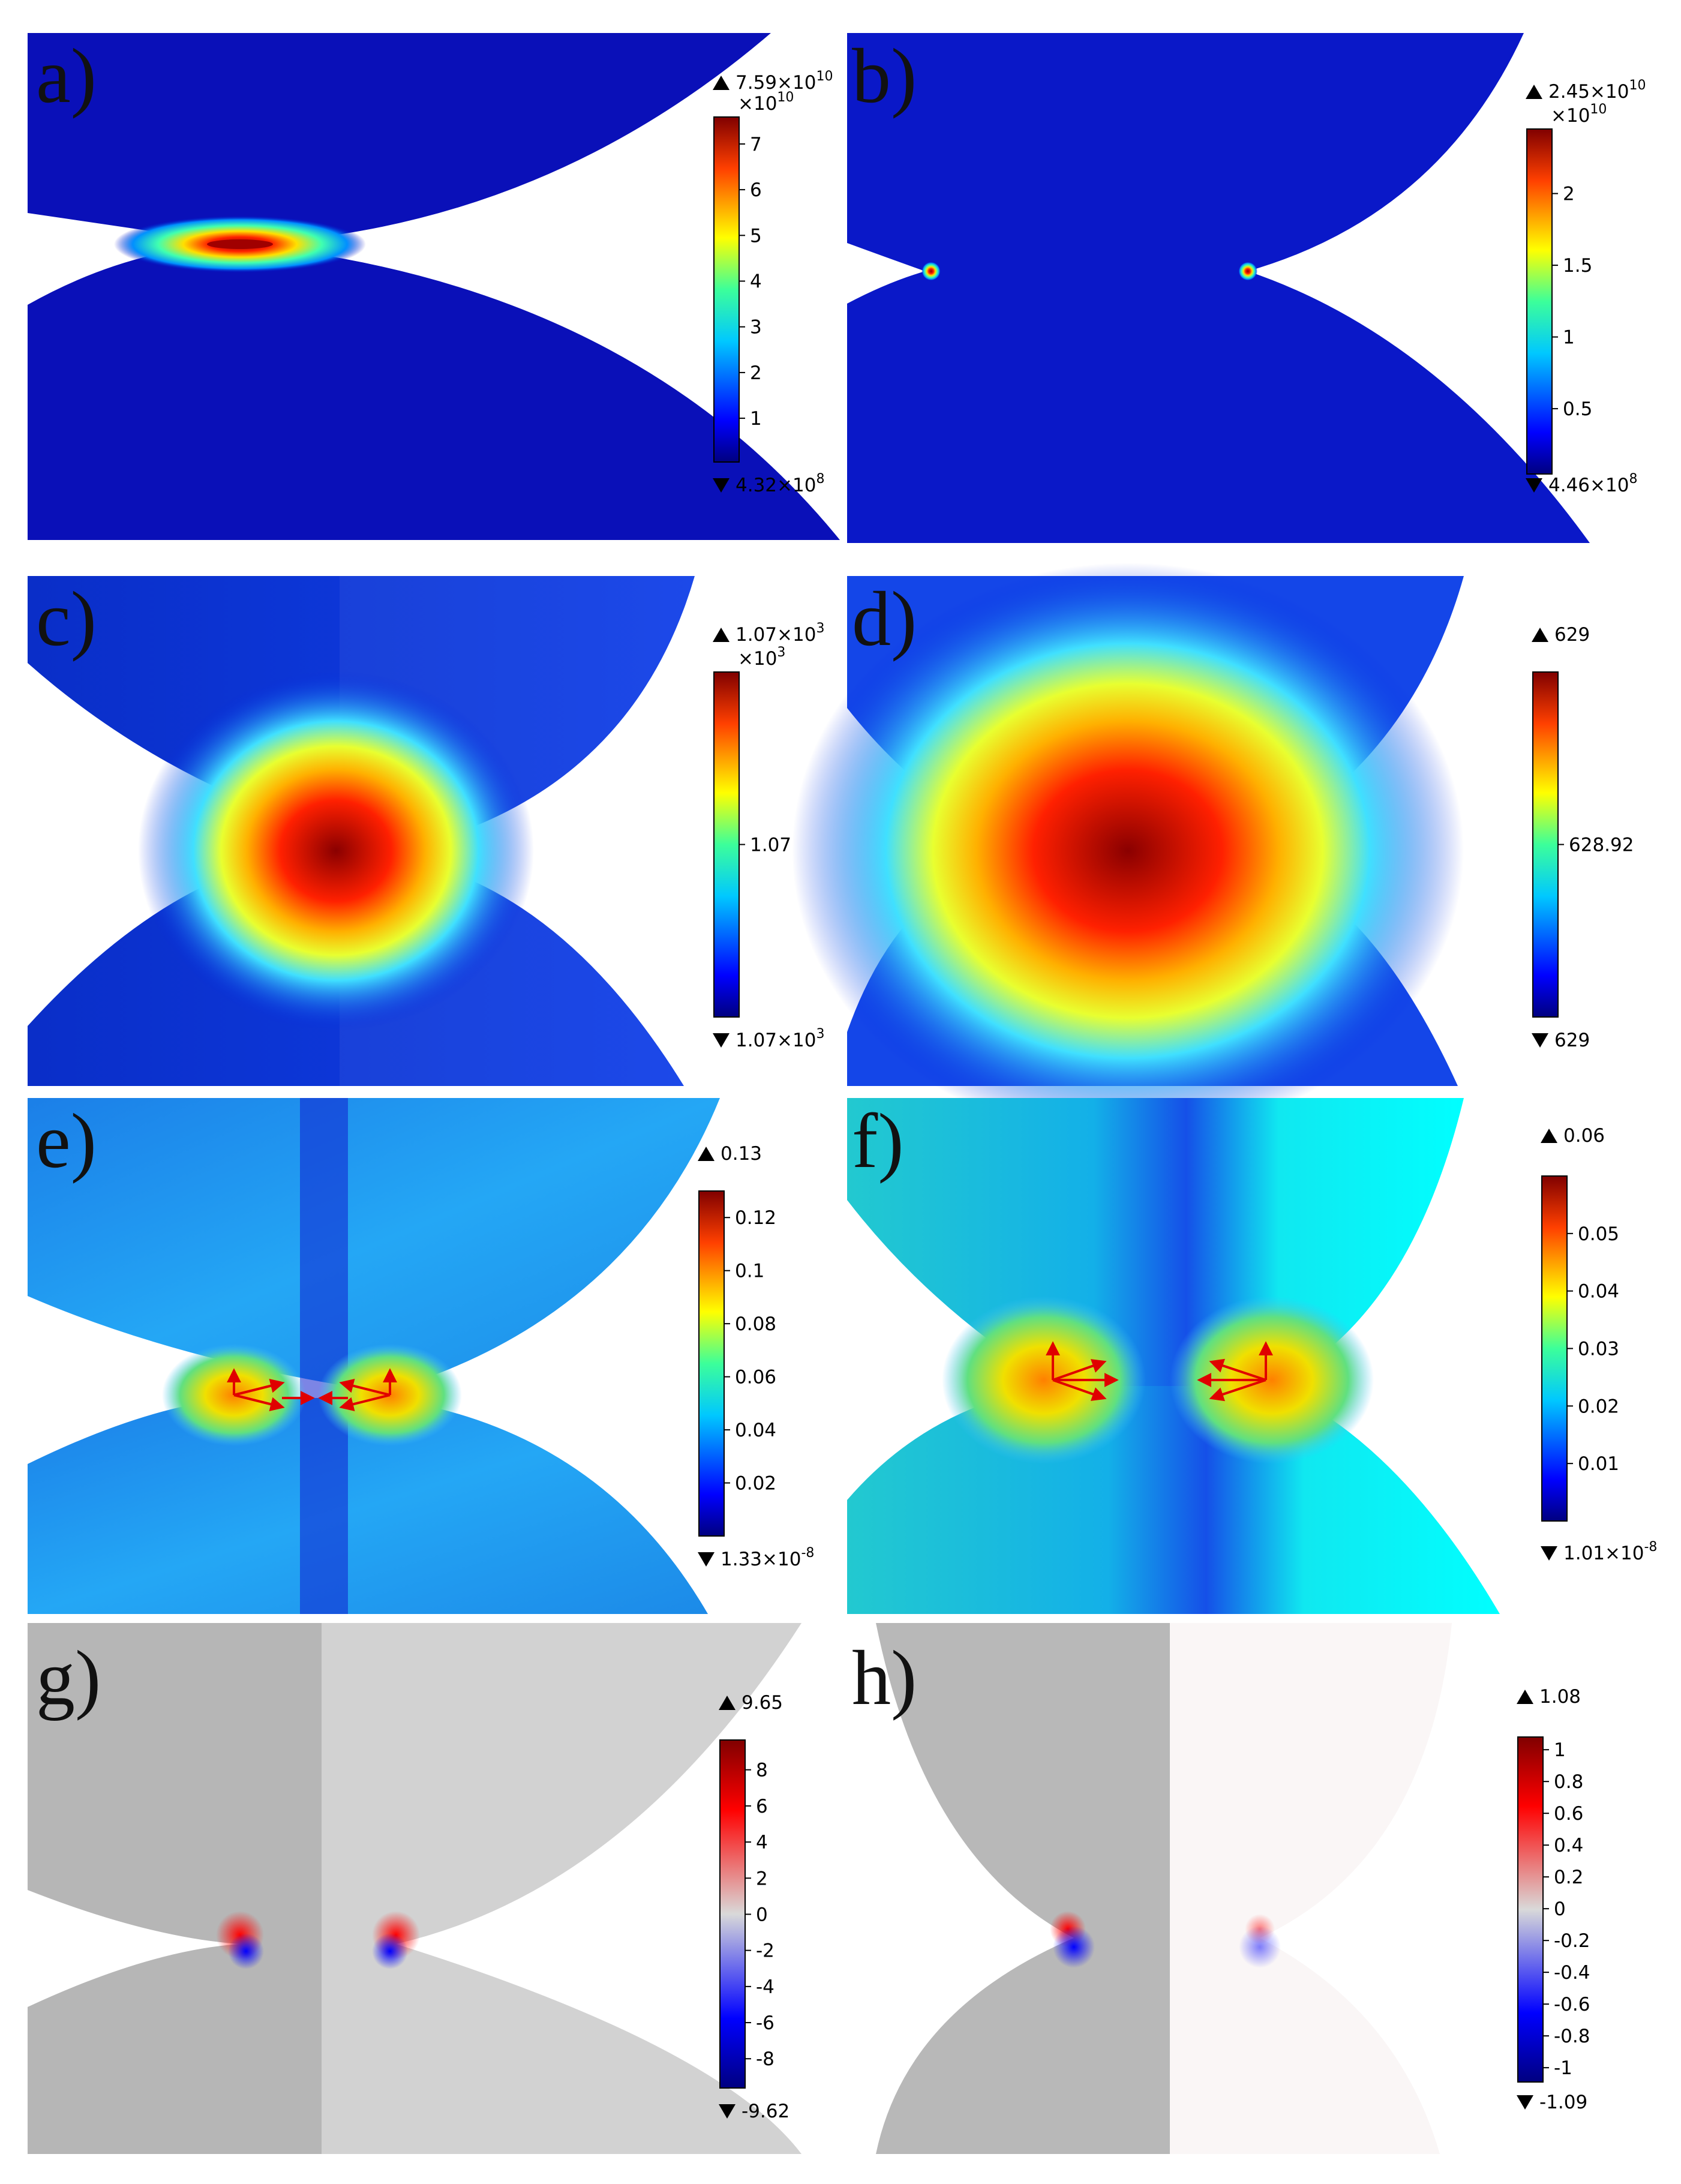  I want to click on max-value-d: 629, so click(1572, 635).